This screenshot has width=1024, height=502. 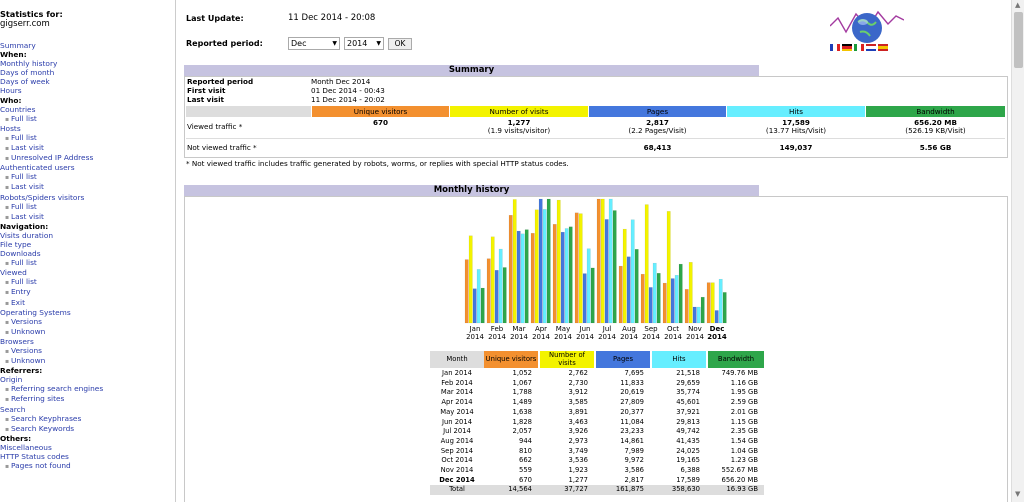 What do you see at coordinates (26, 447) in the screenshot?
I see `sidebar-item: Miscellaneous` at bounding box center [26, 447].